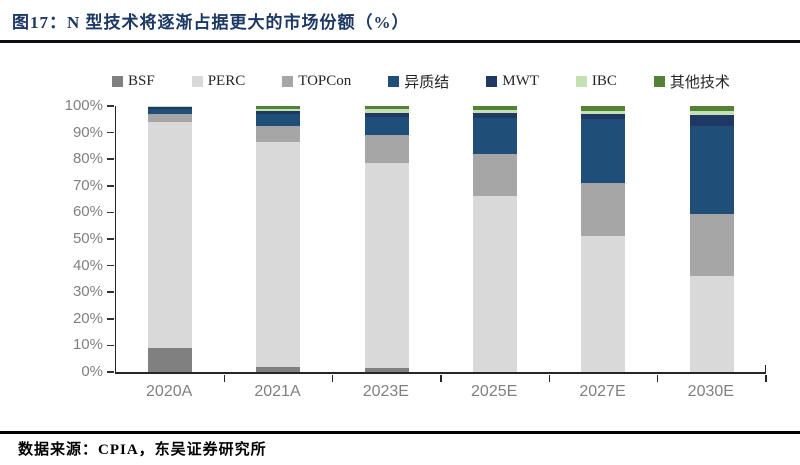 The width and height of the screenshot is (800, 465). I want to click on stacked-bar-2025E, so click(495, 239).